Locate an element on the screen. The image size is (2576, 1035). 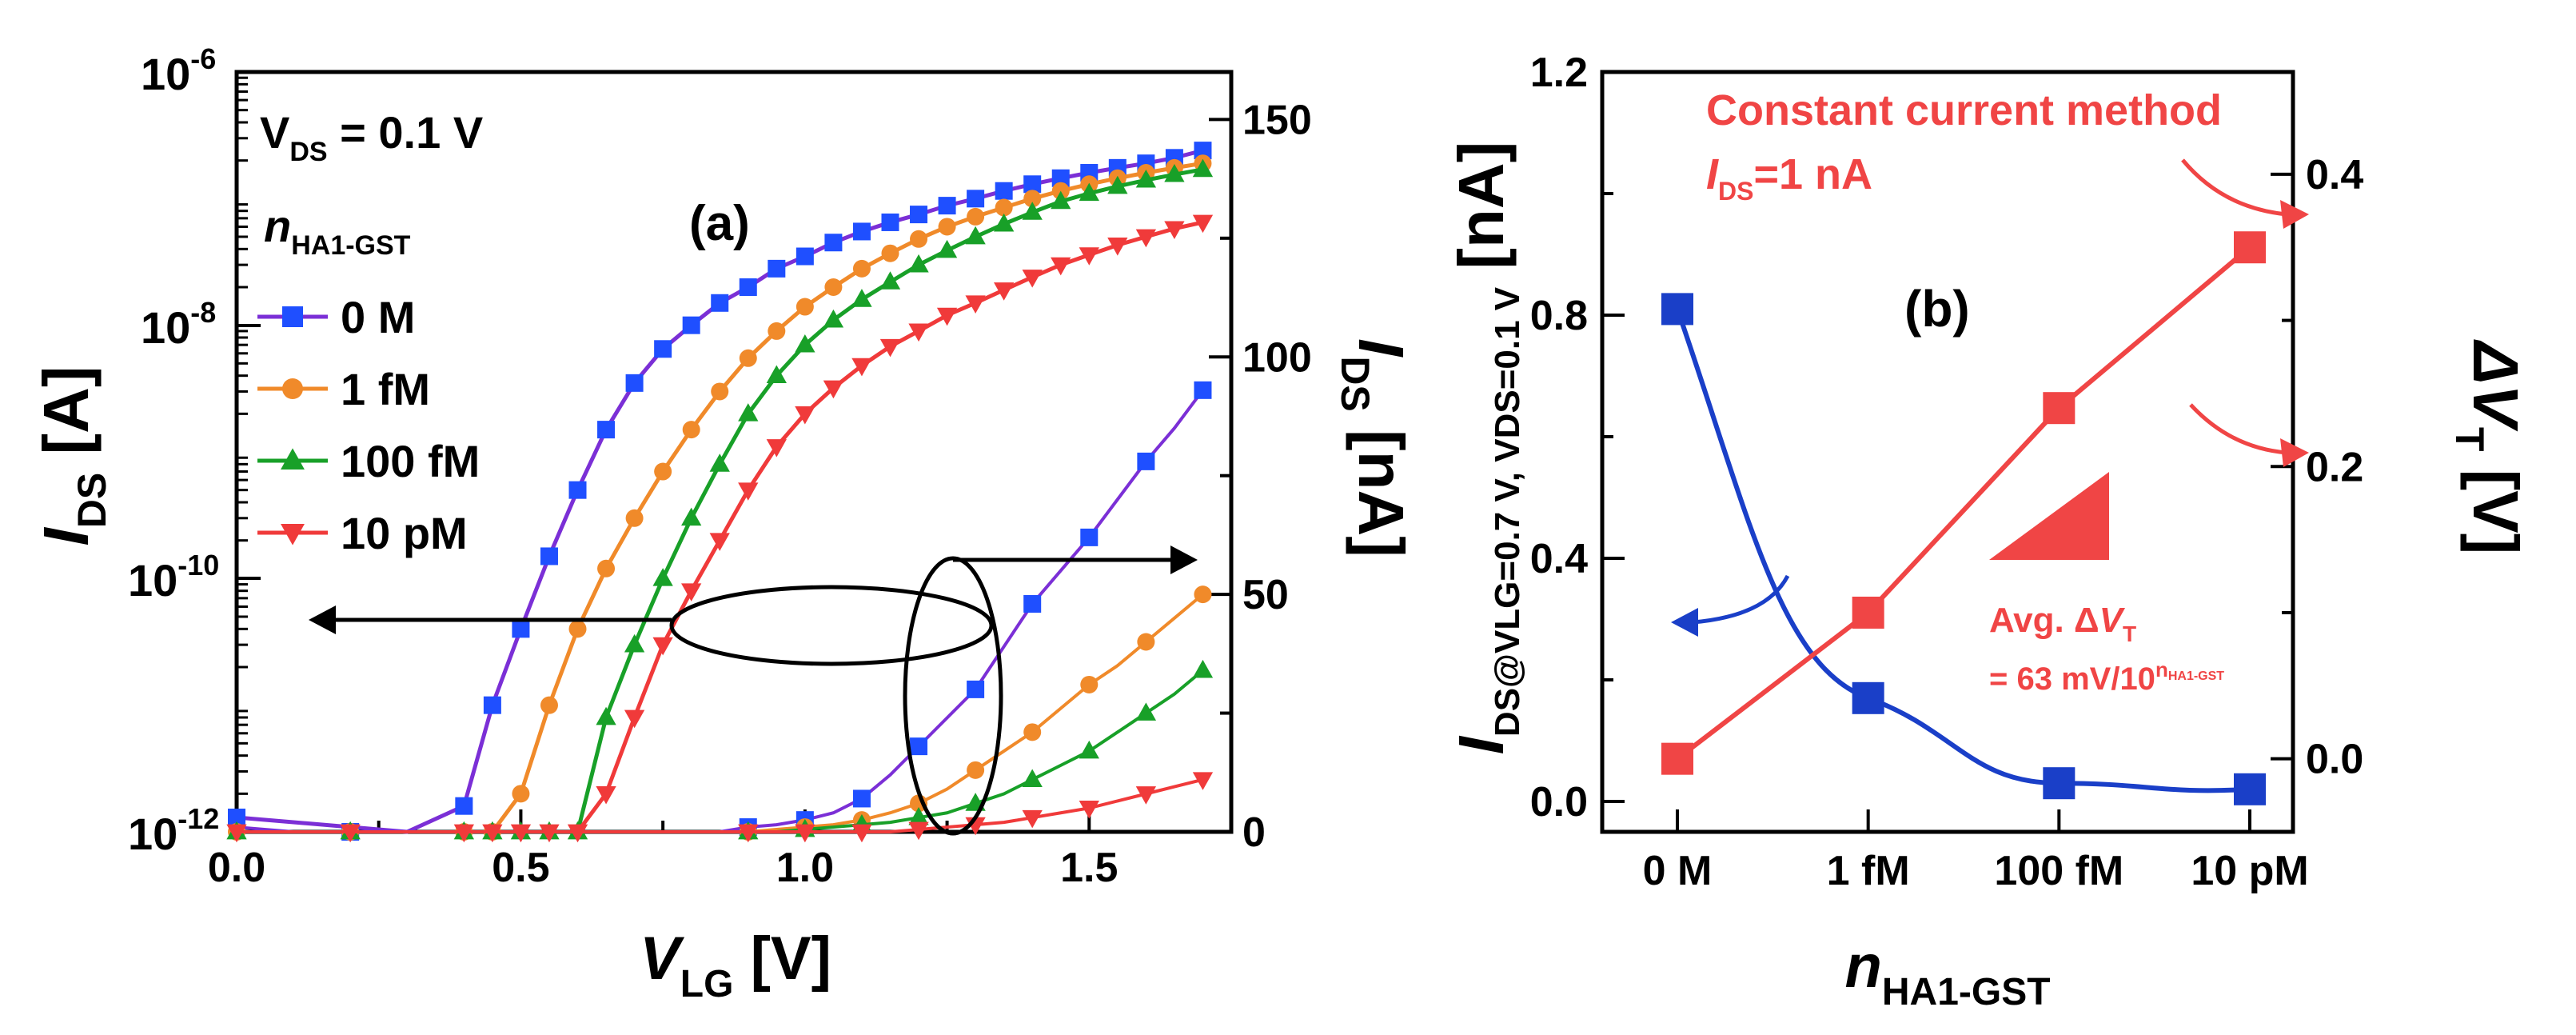
panel-b-x-tick-labels: 0 M 1 fM 100 fM 10 pM is located at coordinates (1976, 871).